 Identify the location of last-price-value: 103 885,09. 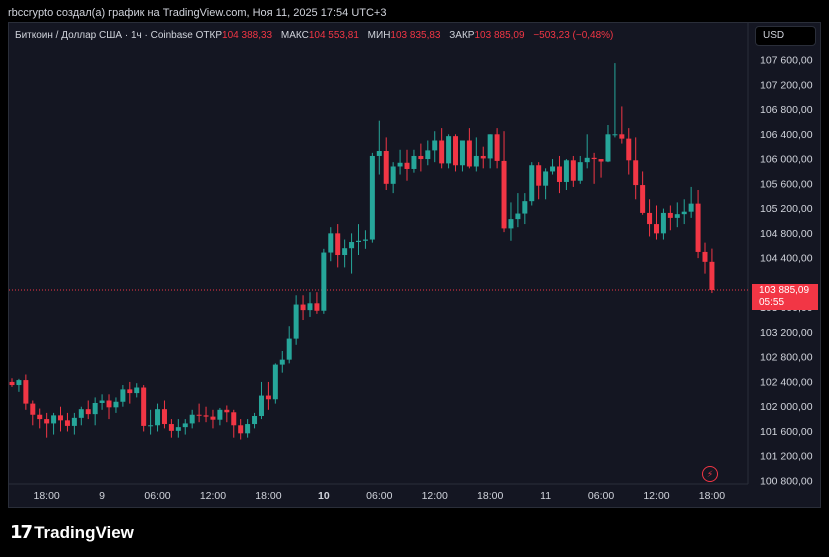
(784, 290).